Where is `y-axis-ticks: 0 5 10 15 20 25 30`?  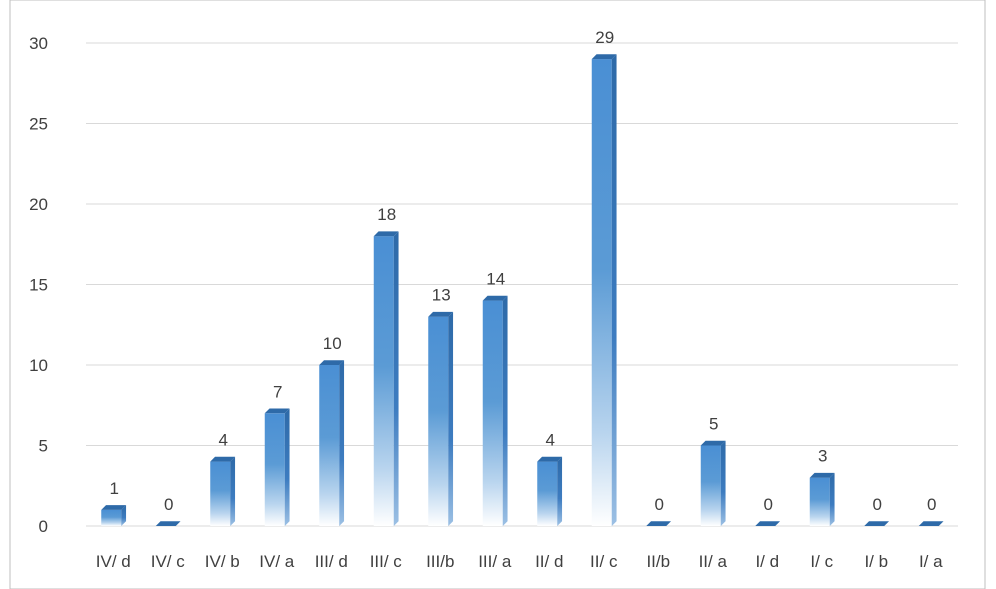 y-axis-ticks: 0 5 10 15 20 25 30 is located at coordinates (38, 285).